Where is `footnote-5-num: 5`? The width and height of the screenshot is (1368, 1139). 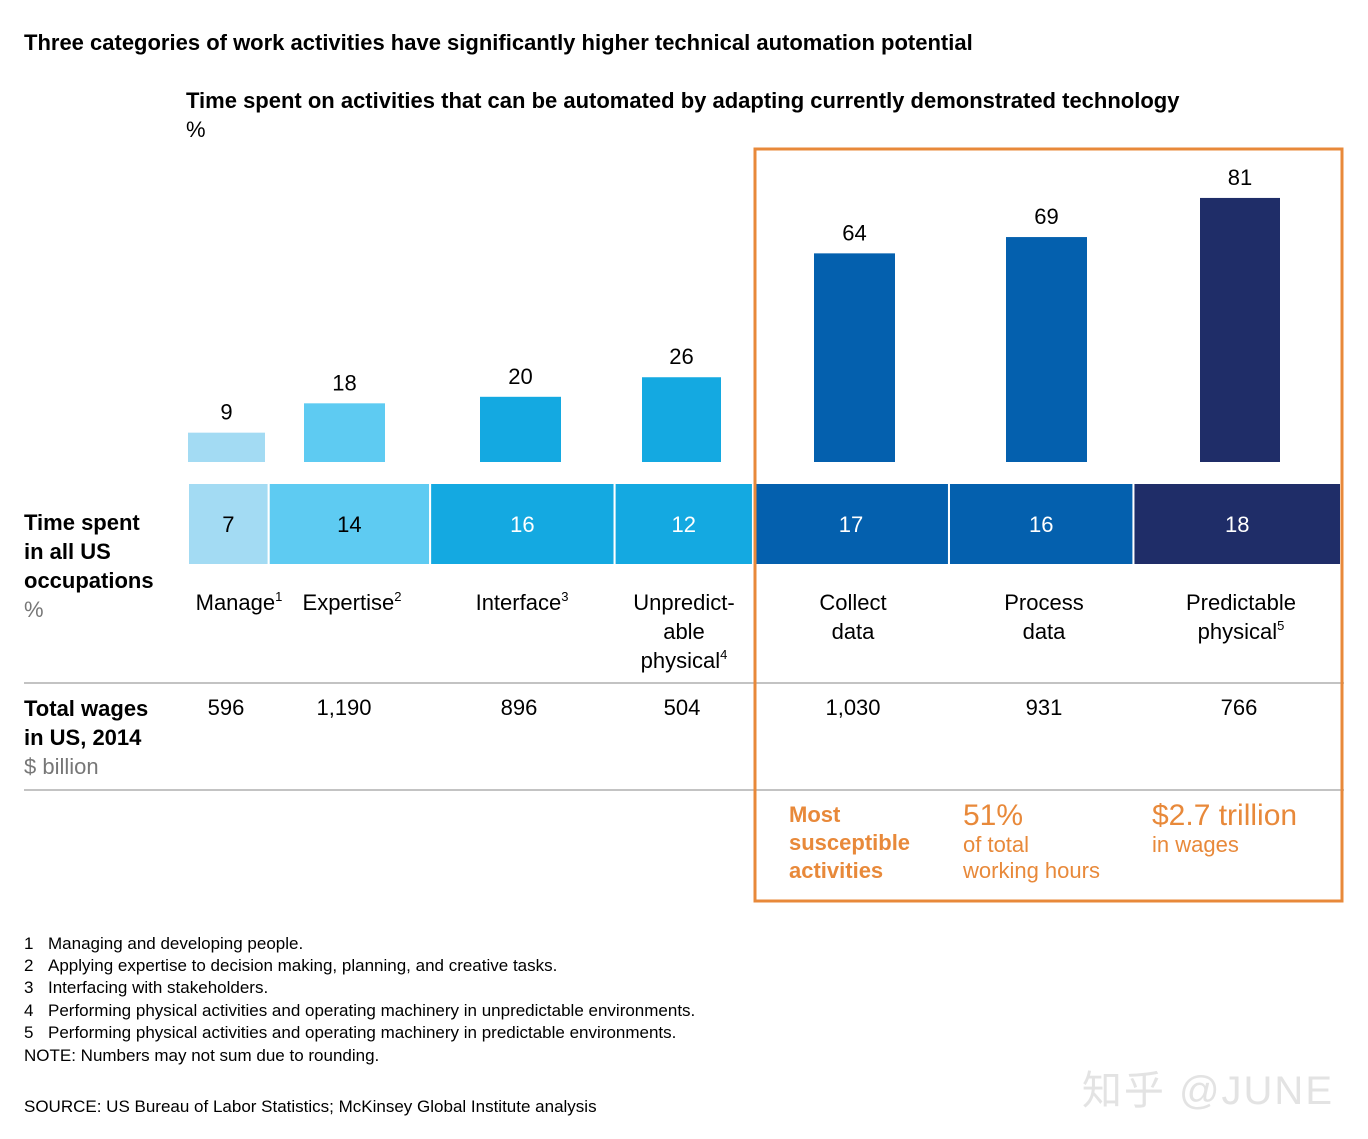
footnote-5-num: 5 is located at coordinates (29, 1032).